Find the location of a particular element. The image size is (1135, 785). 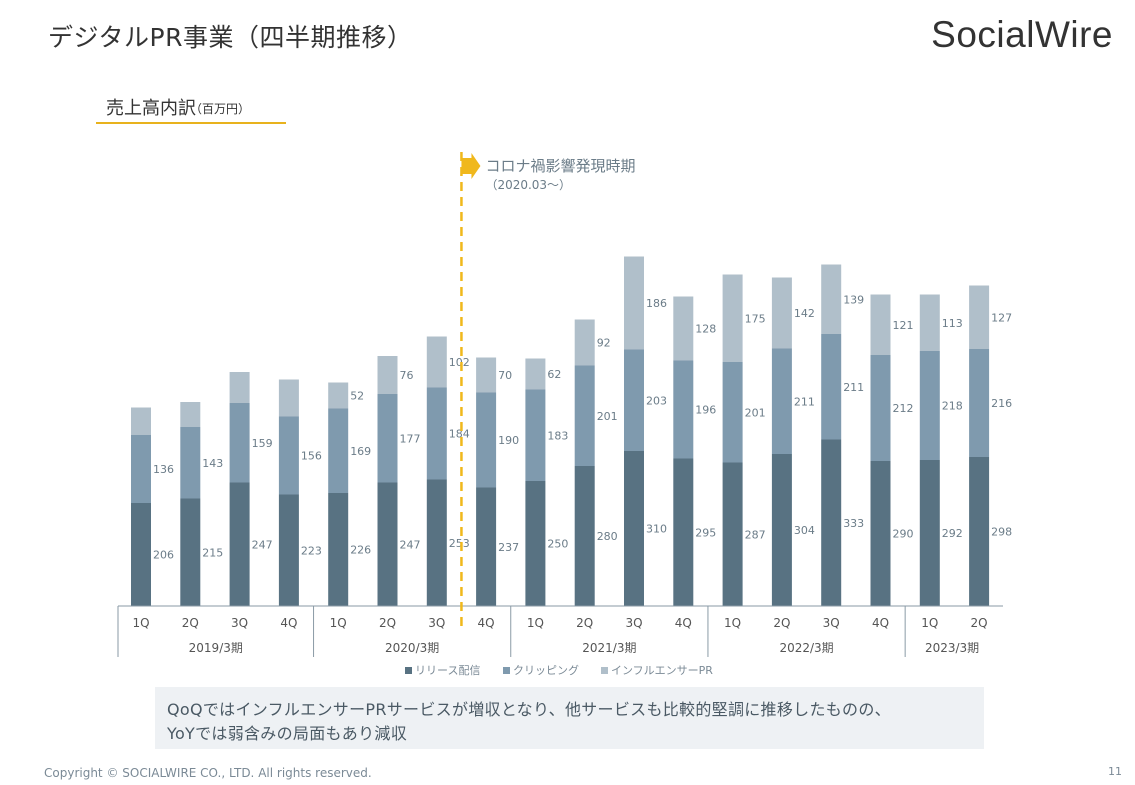

data-label-influencer: 127 is located at coordinates (1001, 317).